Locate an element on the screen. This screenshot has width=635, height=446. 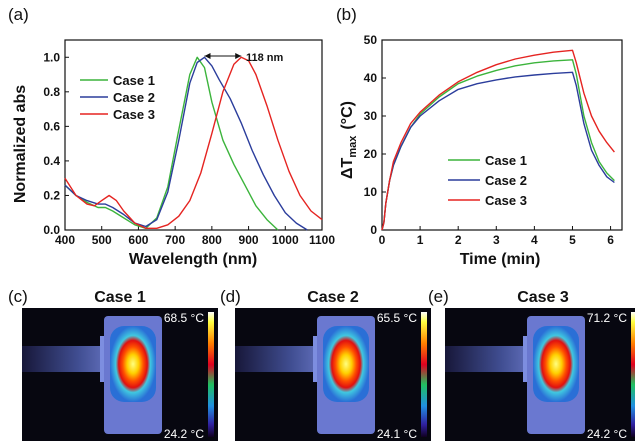
x-tick-label: 5 is located at coordinates (572, 240).